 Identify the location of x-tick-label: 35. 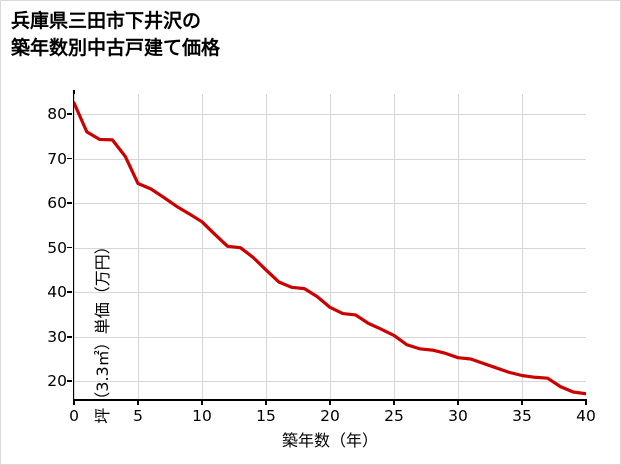
(522, 416).